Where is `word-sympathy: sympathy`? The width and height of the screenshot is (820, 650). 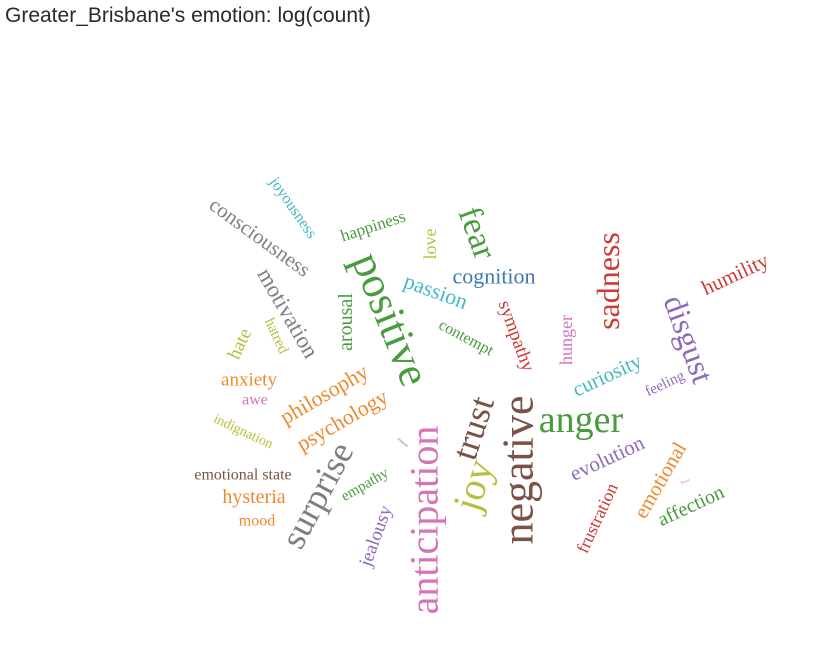 word-sympathy: sympathy is located at coordinates (515, 336).